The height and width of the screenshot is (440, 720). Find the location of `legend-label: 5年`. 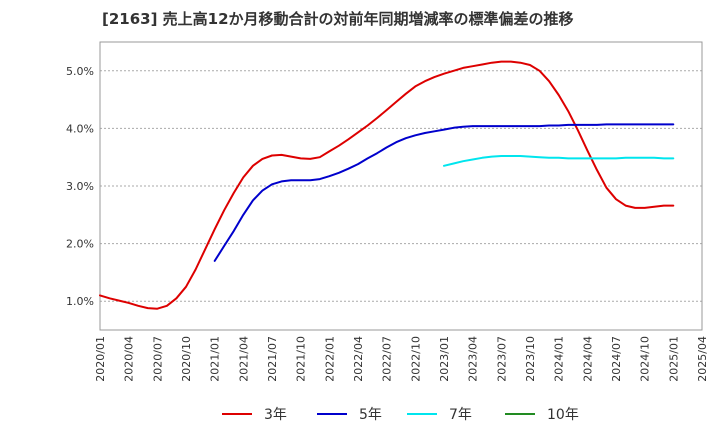

legend-label: 5年 is located at coordinates (370, 415).